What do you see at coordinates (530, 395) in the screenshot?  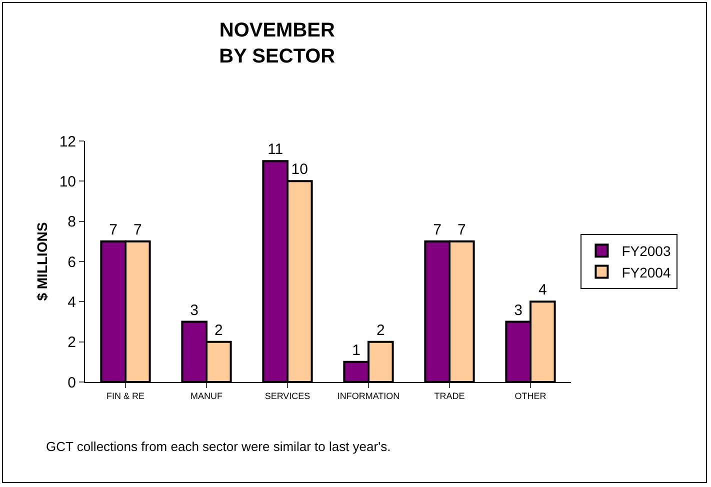 I see `x-tick-label: OTHER` at bounding box center [530, 395].